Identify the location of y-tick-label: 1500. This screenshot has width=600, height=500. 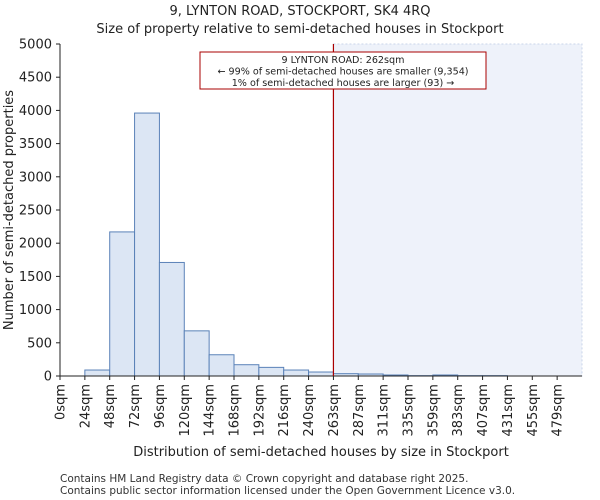
(35, 277).